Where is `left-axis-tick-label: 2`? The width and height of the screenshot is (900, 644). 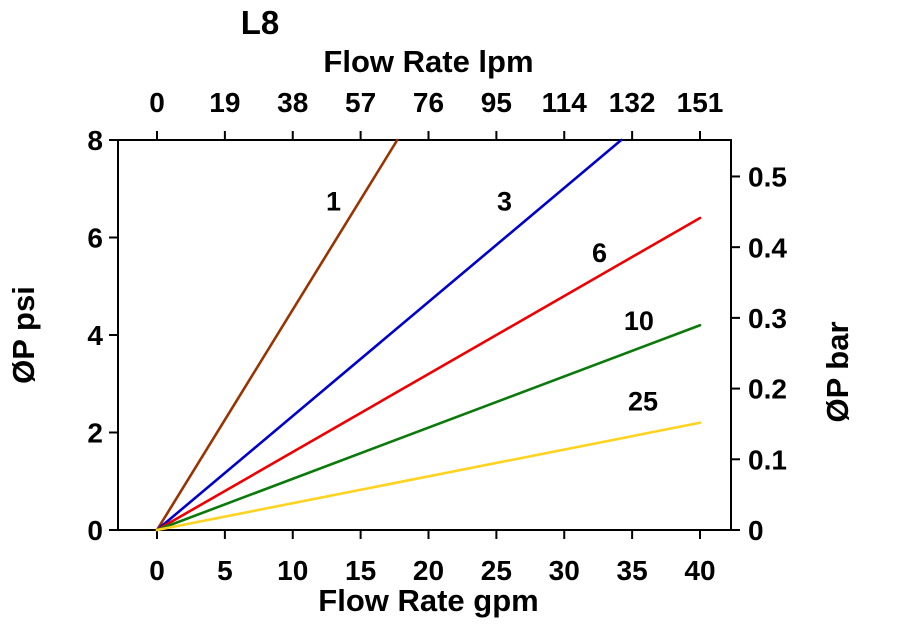
left-axis-tick-label: 2 is located at coordinates (95, 433).